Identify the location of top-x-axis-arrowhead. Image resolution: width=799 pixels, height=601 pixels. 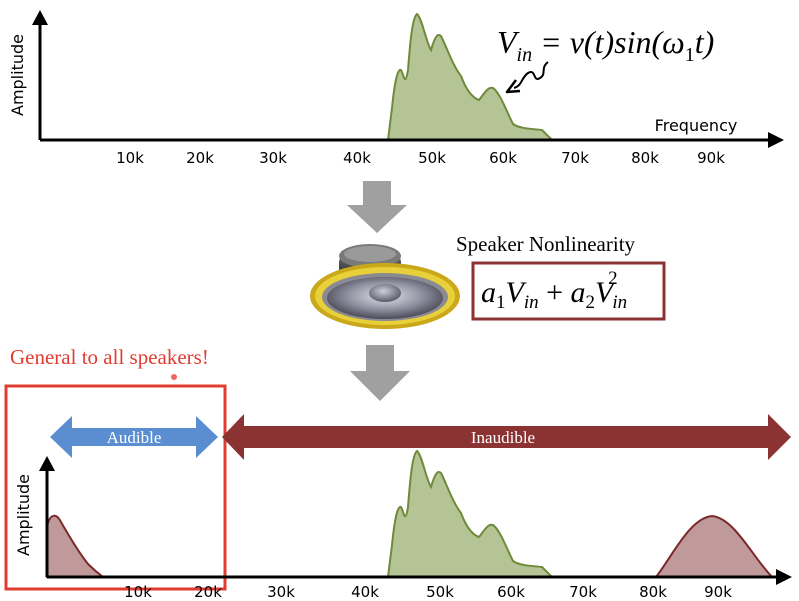
(776, 140).